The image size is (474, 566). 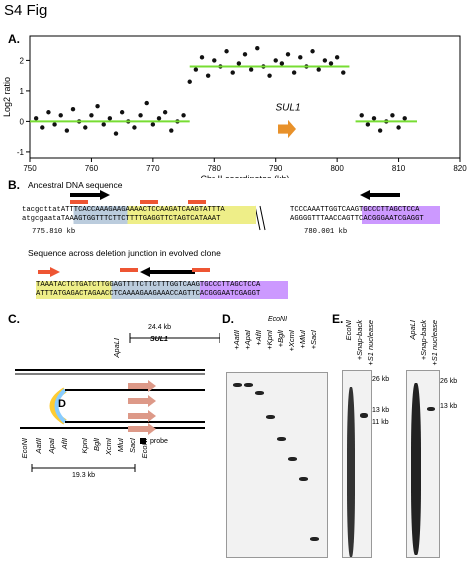 What do you see at coordinates (412, 330) in the screenshot?
I see `e-right-lane-1: ApaLI` at bounding box center [412, 330].